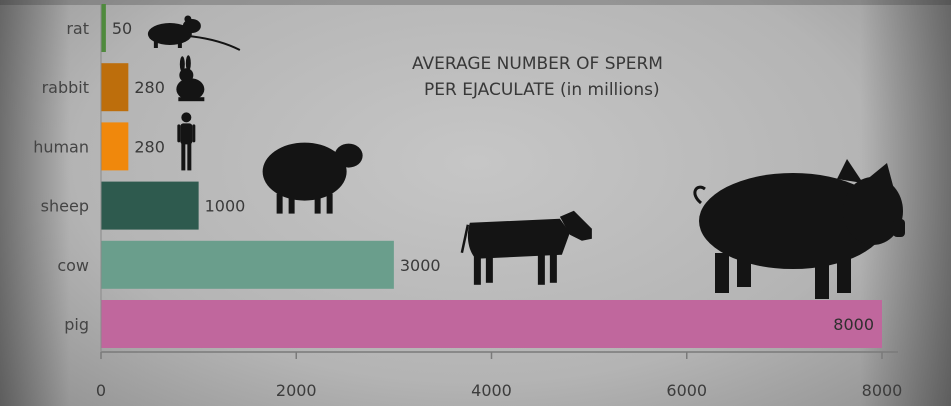 The width and height of the screenshot is (951, 406). I want to click on human-silhouette-icon, so click(186, 141).